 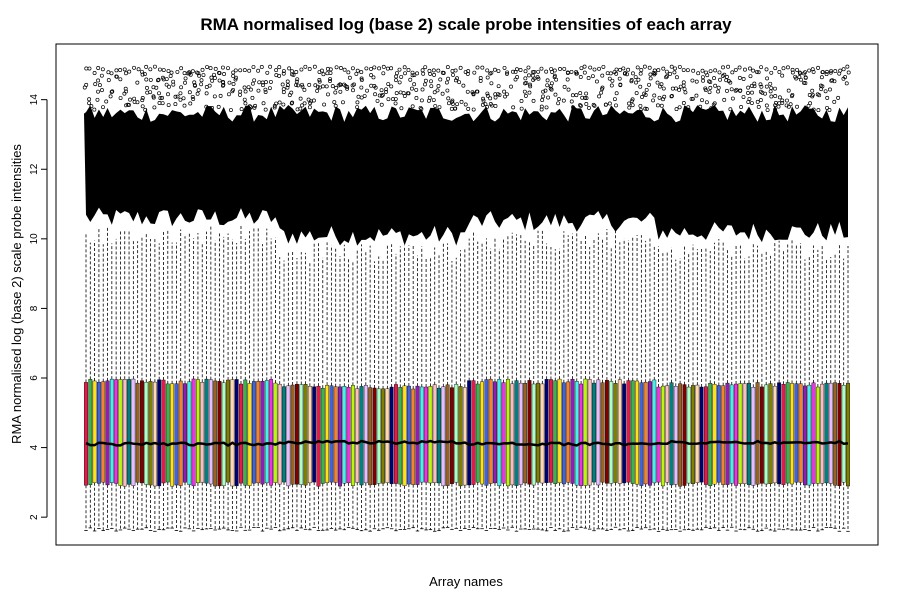 What do you see at coordinates (466, 88) in the screenshot?
I see `outlier-points` at bounding box center [466, 88].